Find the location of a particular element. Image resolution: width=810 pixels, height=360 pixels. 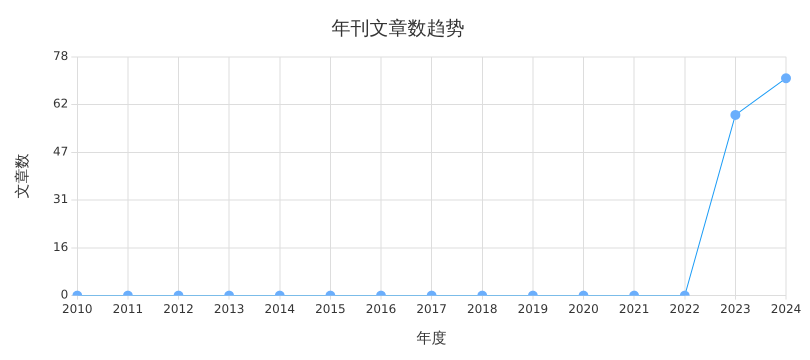

x-tick-label: 2024 is located at coordinates (786, 309).